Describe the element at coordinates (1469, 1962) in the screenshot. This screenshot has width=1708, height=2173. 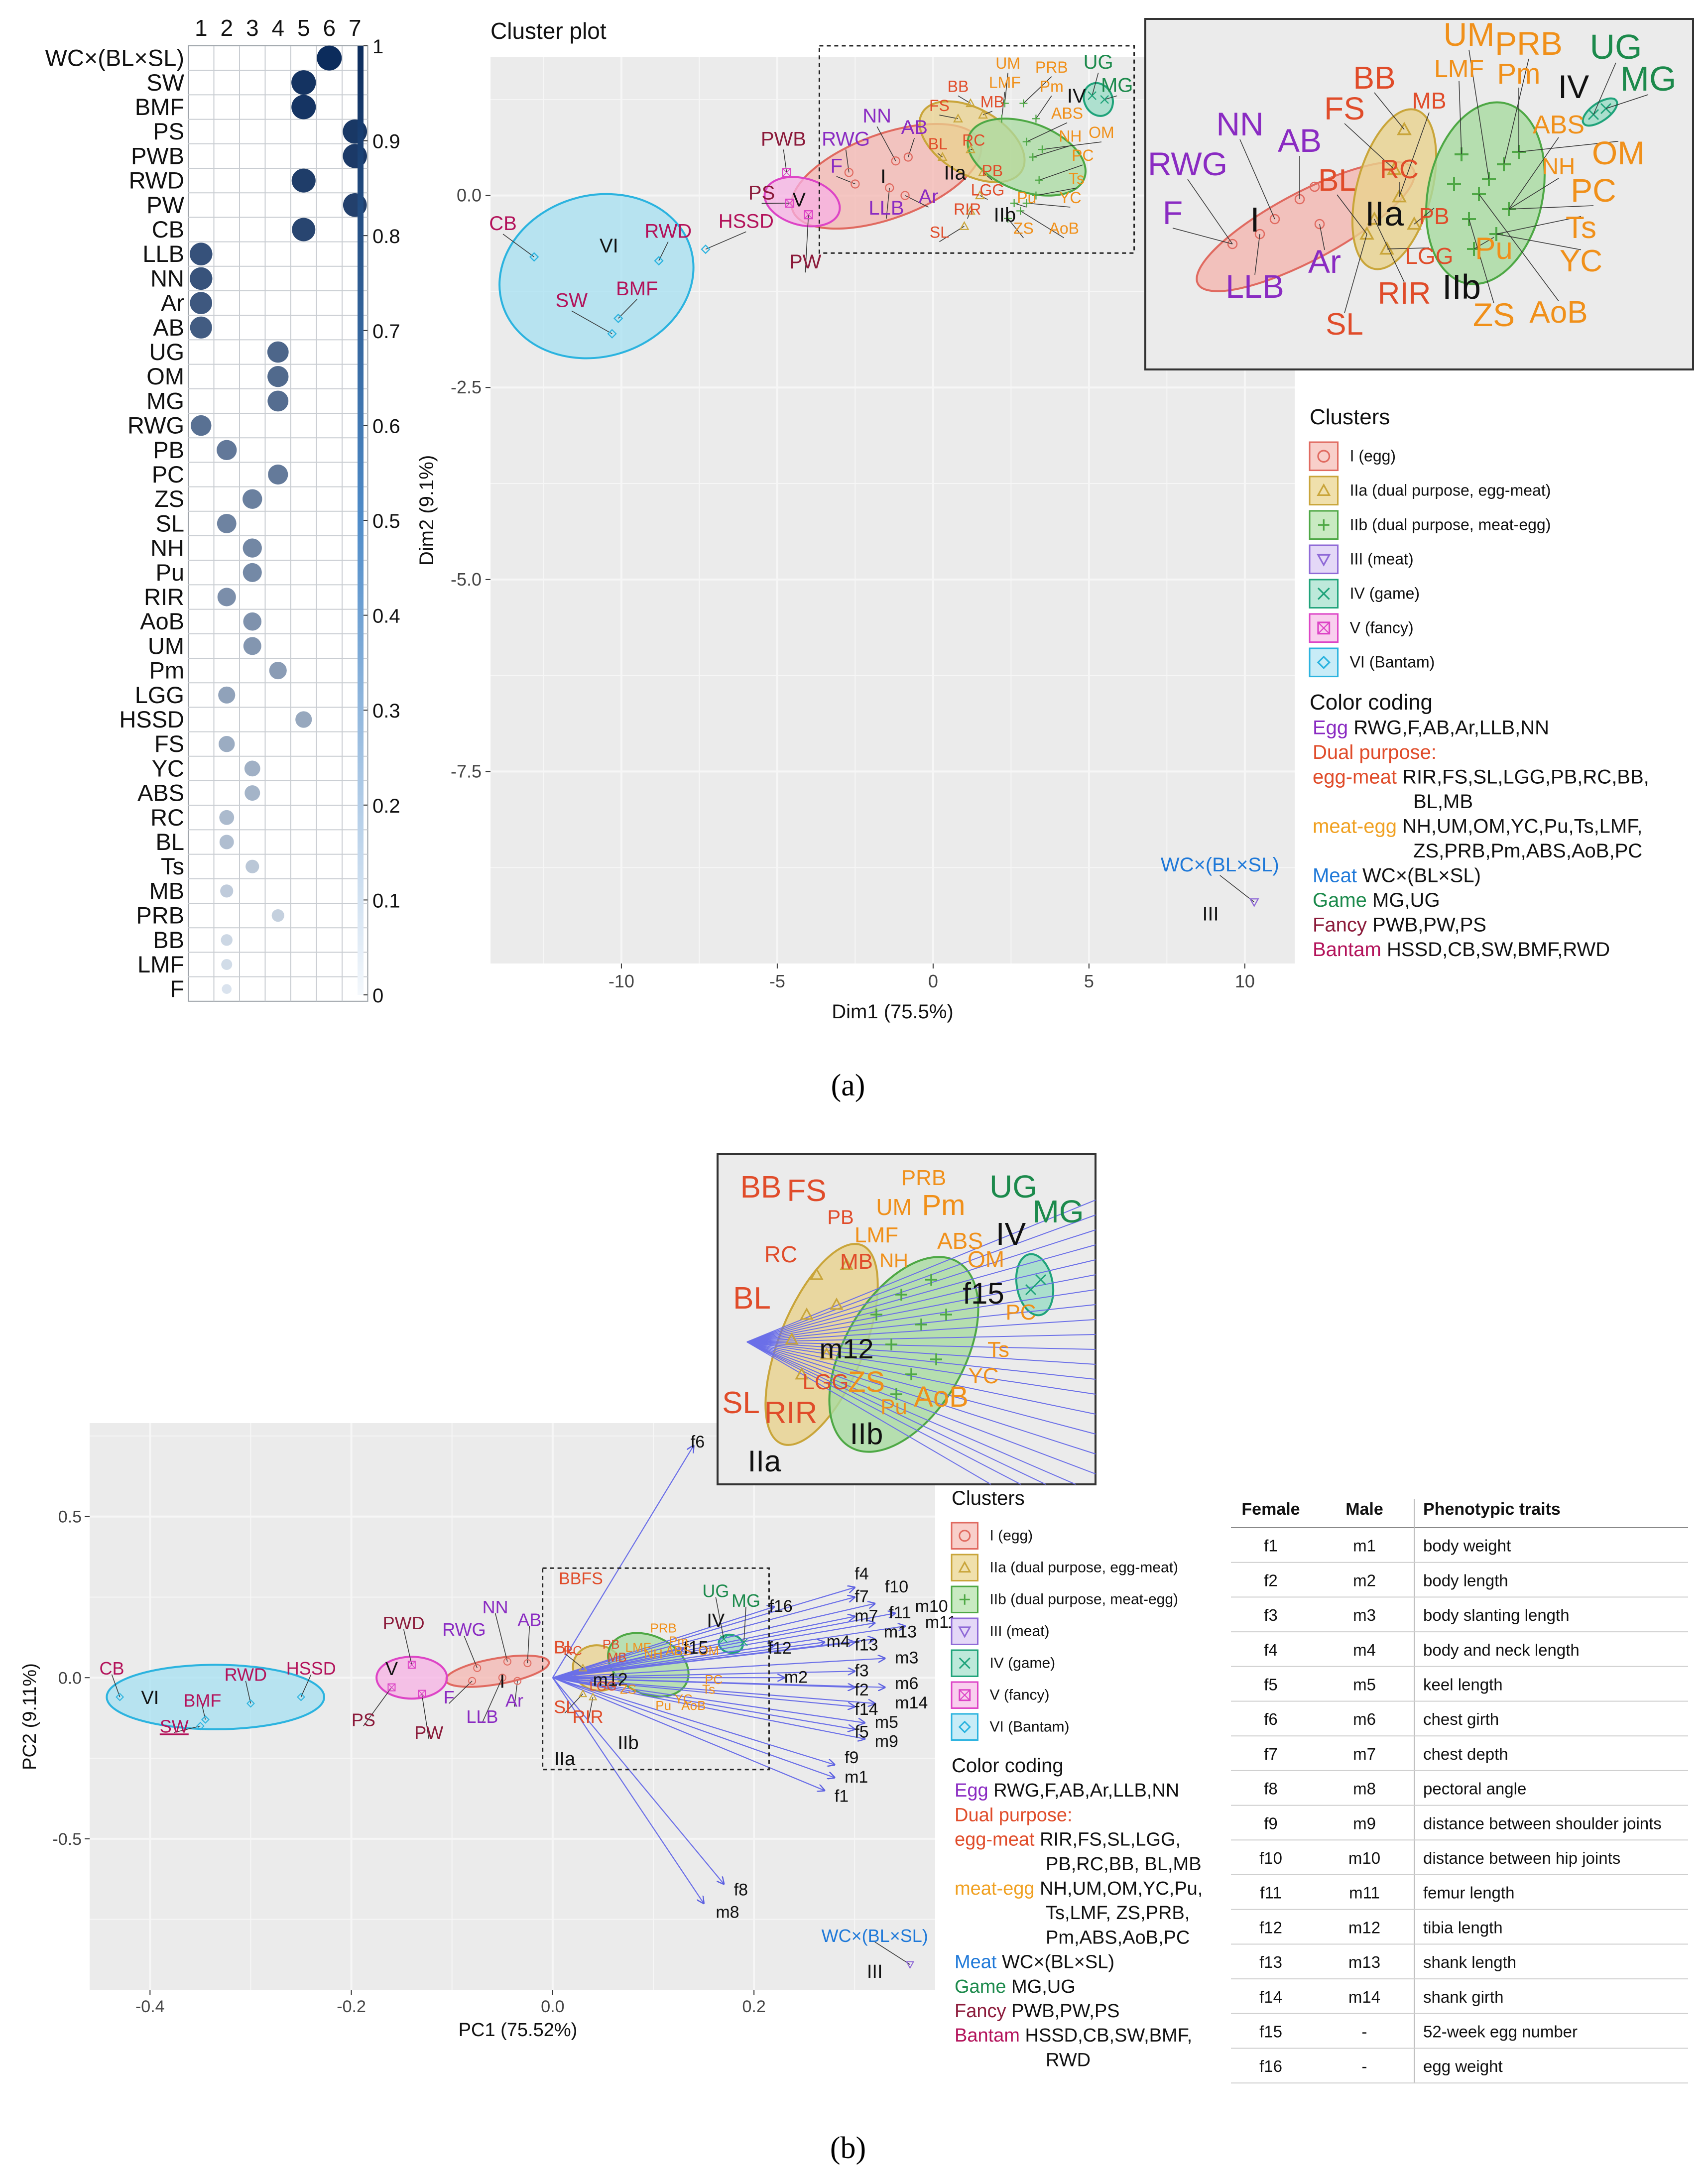
I see `table-cell-trait: shank length` at that location.